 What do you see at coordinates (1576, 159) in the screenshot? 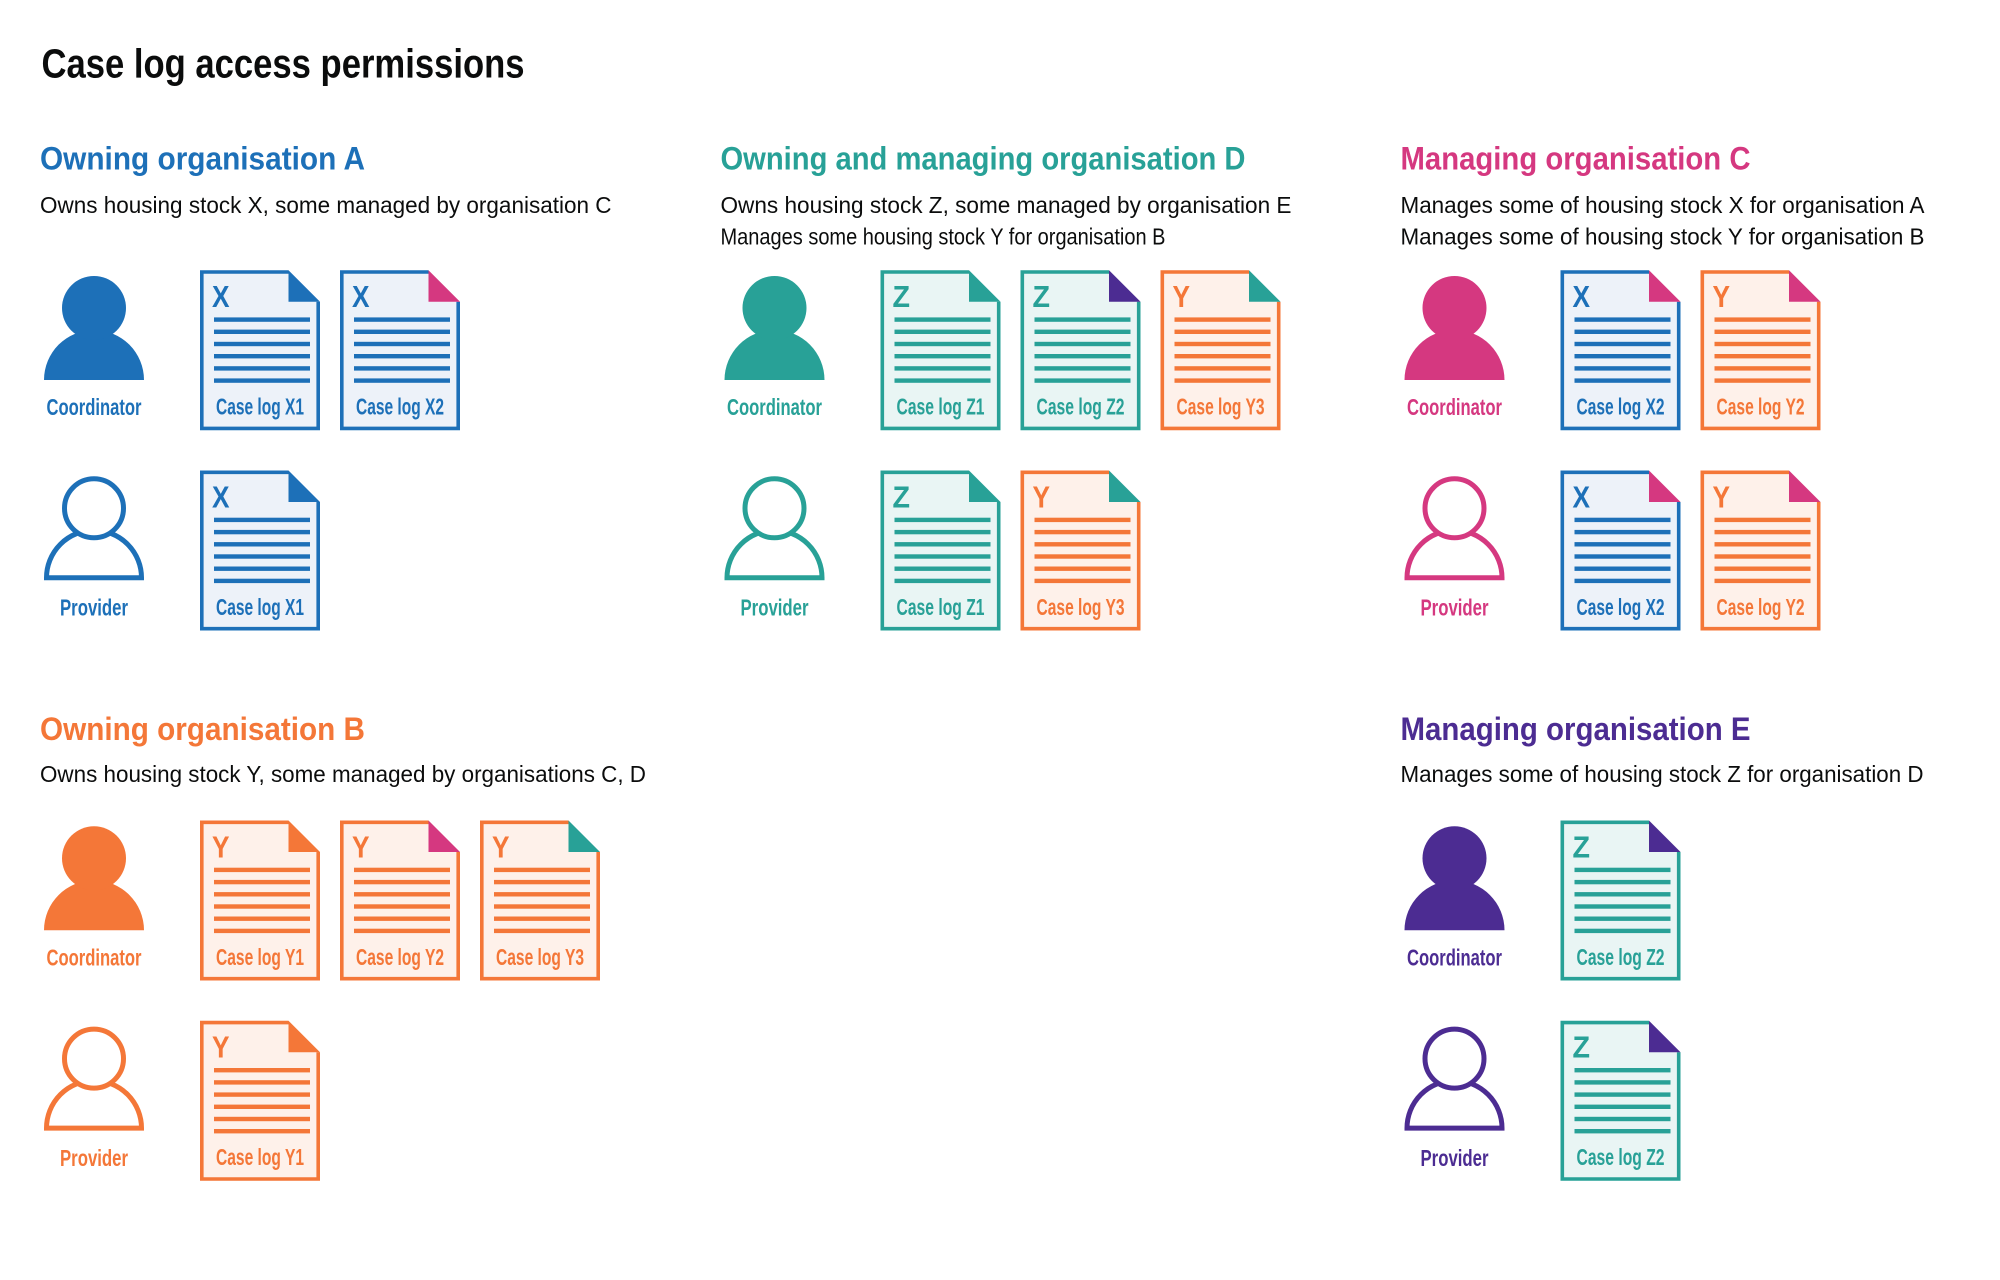
I see `svg-text: Managing organisation C` at bounding box center [1576, 159].